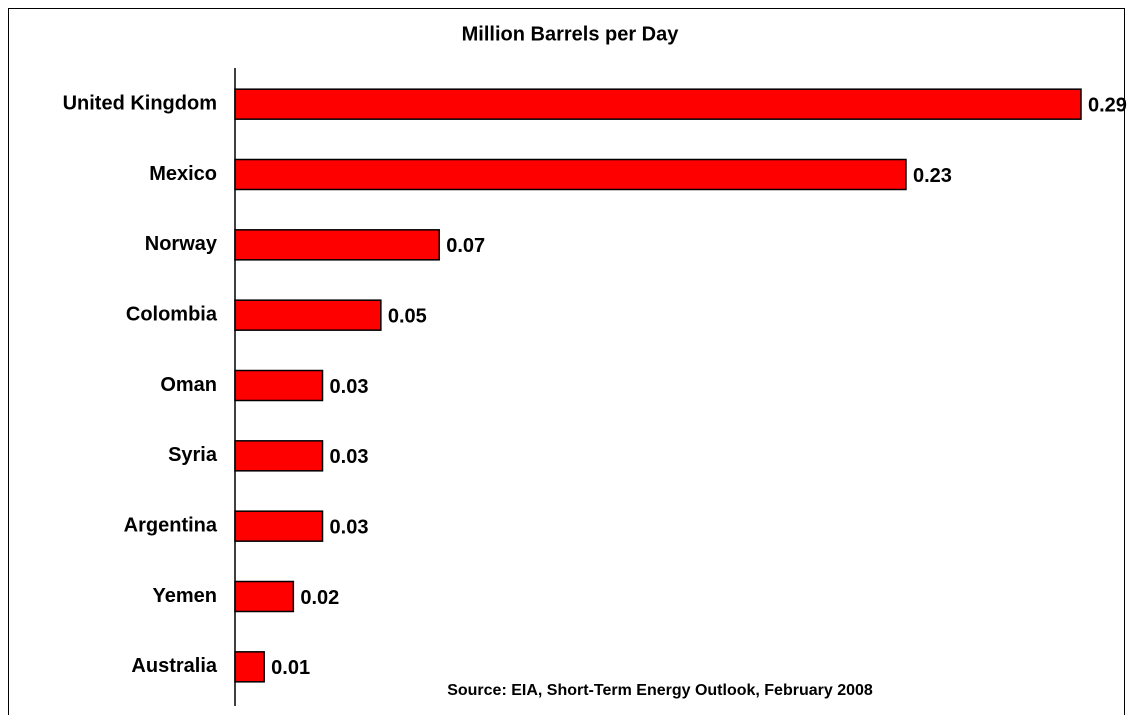  I want to click on value-label: 0.02, so click(319, 598).